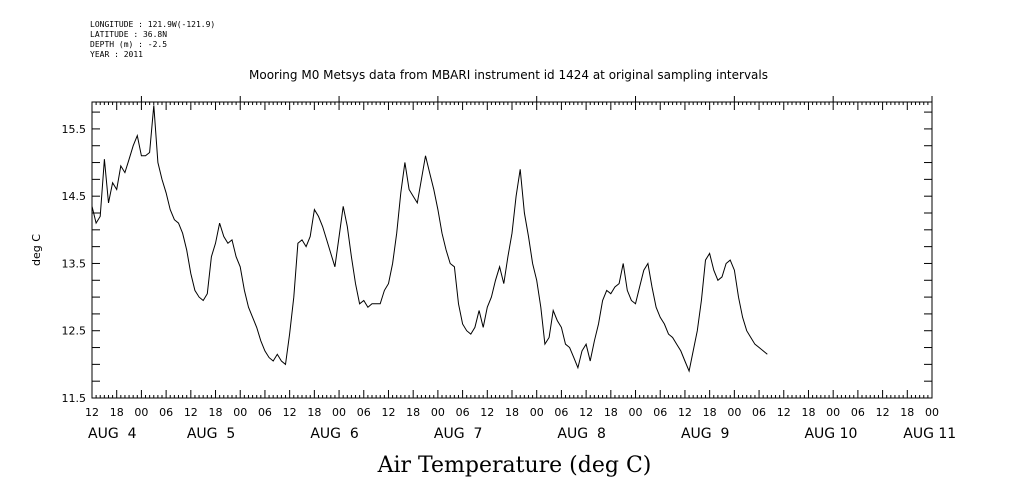  What do you see at coordinates (929, 434) in the screenshot?
I see `date-label: AUG 11` at bounding box center [929, 434].